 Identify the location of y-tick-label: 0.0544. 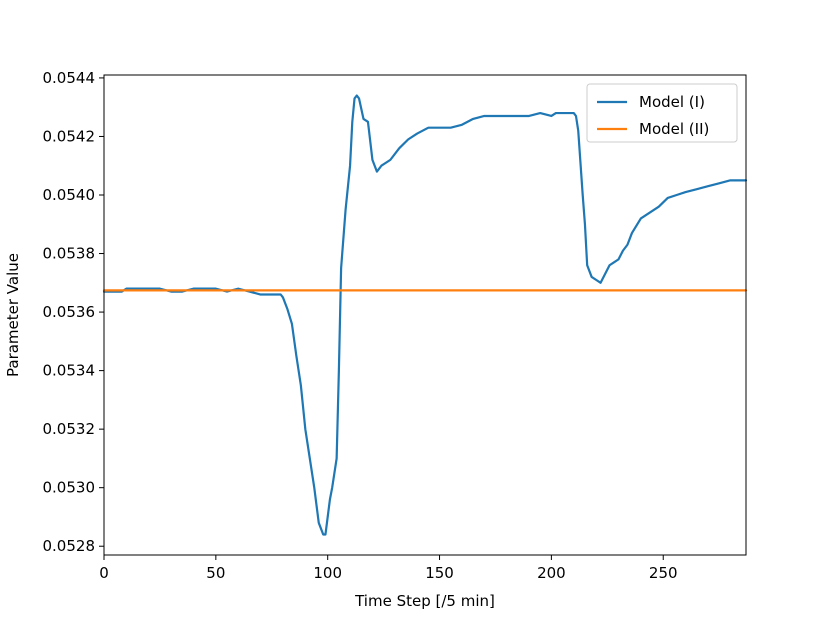
(69, 78).